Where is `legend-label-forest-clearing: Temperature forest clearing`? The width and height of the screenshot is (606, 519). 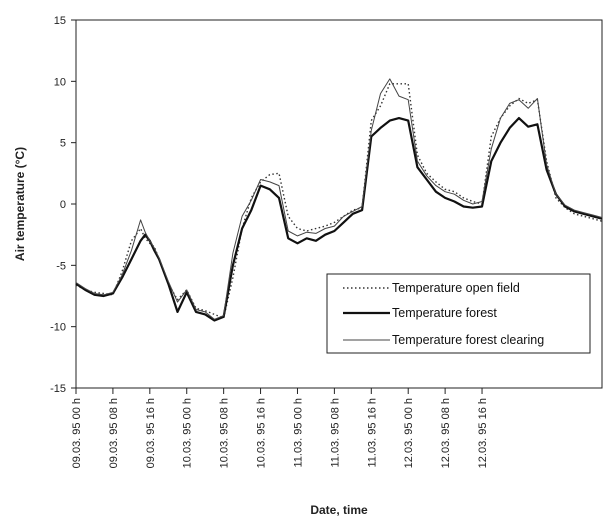 legend-label-forest-clearing: Temperature forest clearing is located at coordinates (468, 340).